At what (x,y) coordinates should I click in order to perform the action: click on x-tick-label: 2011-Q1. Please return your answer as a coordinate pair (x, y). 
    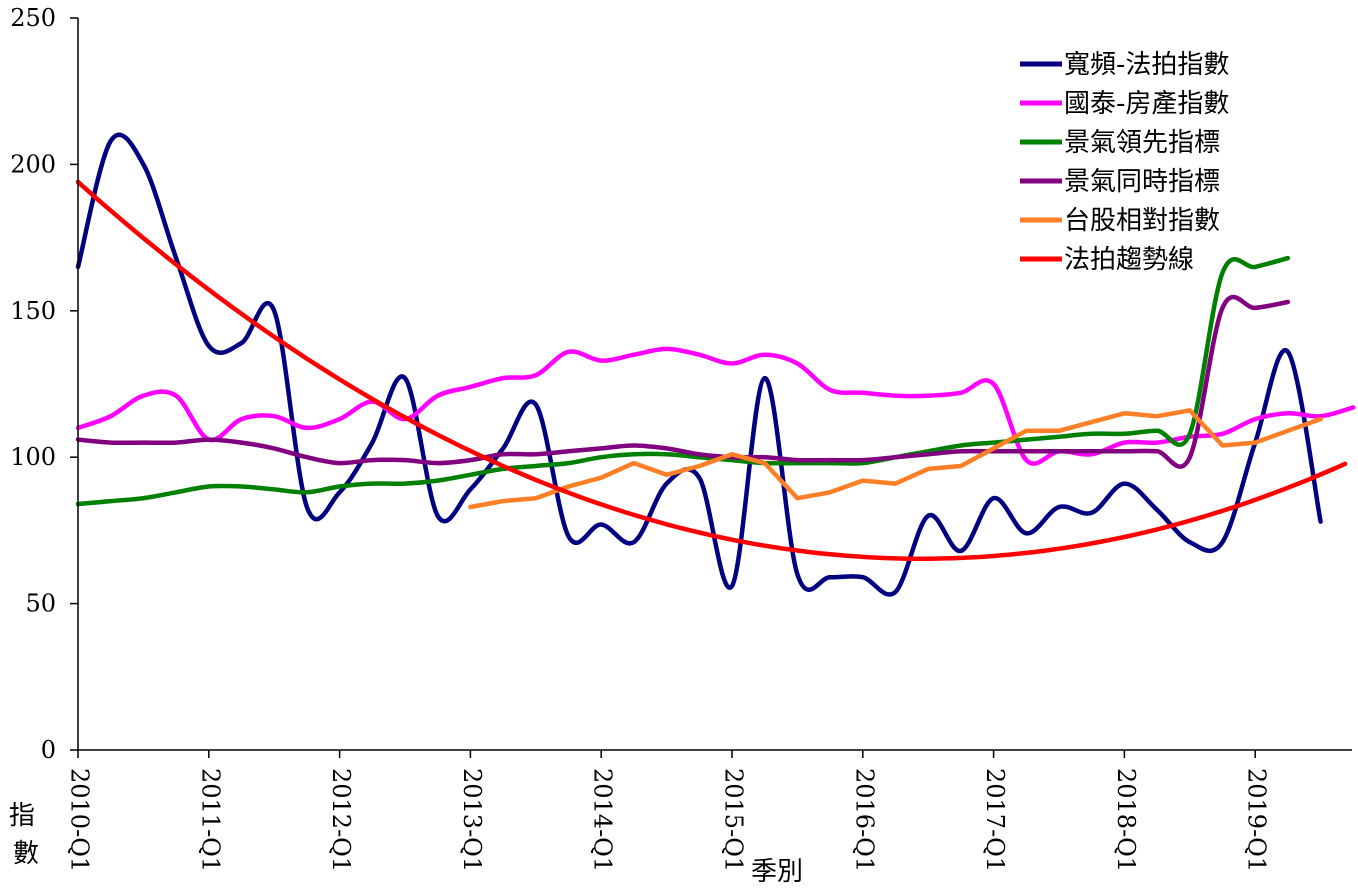
    Looking at the image, I should click on (210, 820).